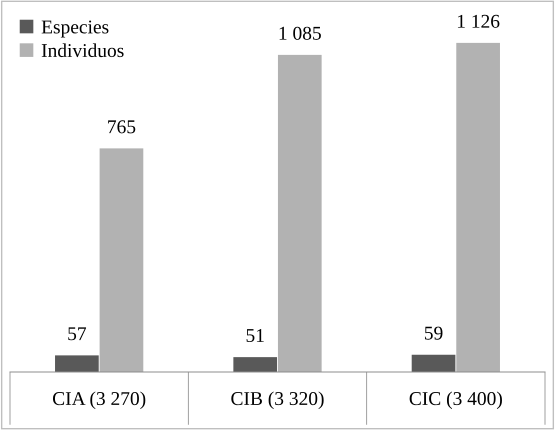 This screenshot has width=555, height=430. What do you see at coordinates (277, 400) in the screenshot?
I see `x-tick-label: CIB (3 320)` at bounding box center [277, 400].